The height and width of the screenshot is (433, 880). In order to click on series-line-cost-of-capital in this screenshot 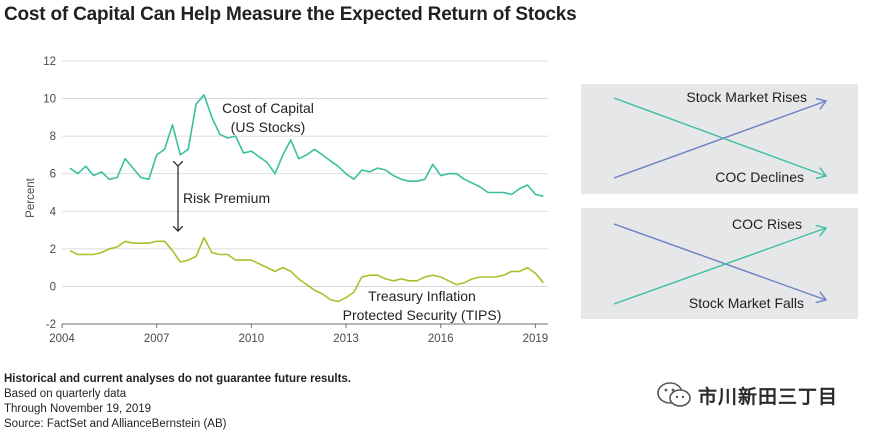, I will do `click(306, 146)`.